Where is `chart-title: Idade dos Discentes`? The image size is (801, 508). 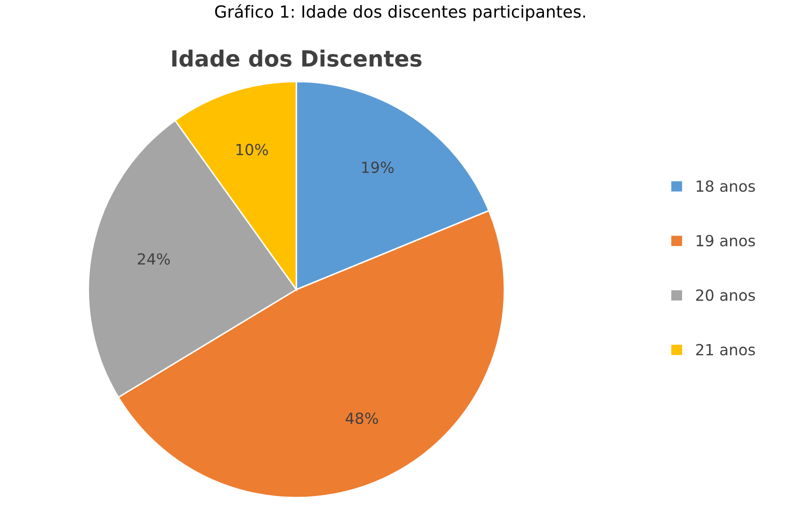 chart-title: Idade dos Discentes is located at coordinates (297, 58).